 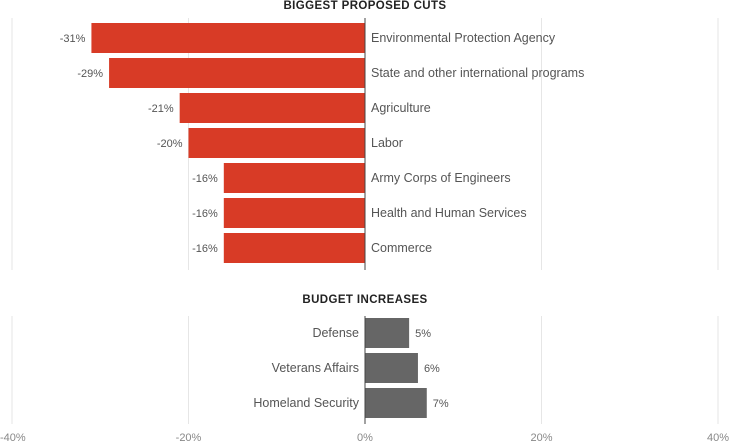 What do you see at coordinates (189, 438) in the screenshot?
I see `x-tick-label-1: -20%` at bounding box center [189, 438].